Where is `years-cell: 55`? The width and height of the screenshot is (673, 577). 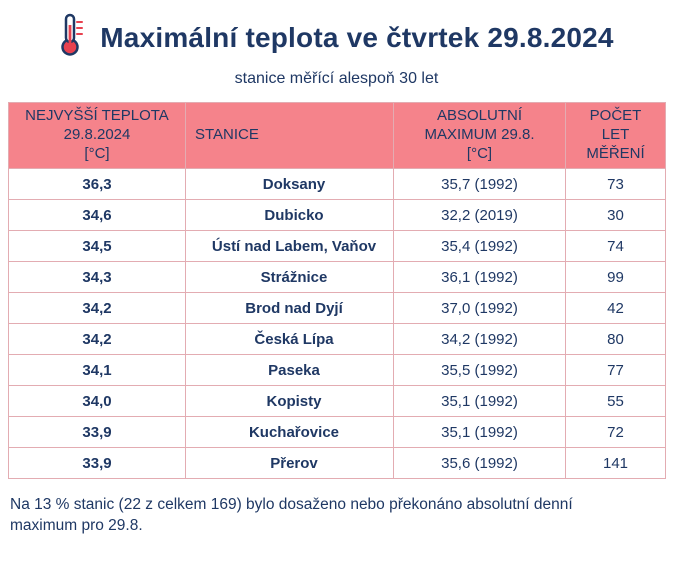
years-cell: 55 is located at coordinates (615, 401).